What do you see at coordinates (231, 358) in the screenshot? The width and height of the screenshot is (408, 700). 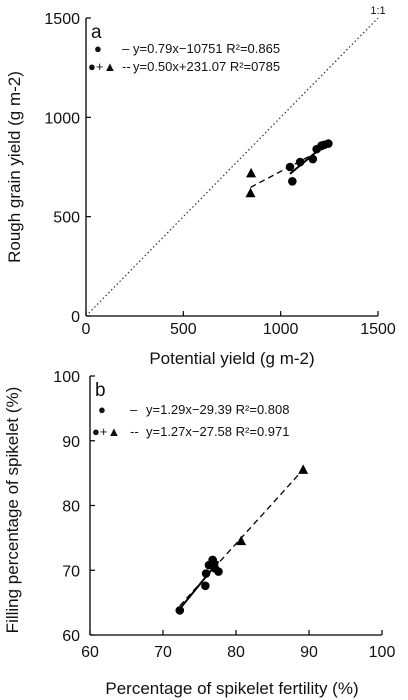 I see `panel-a-x-axis-title: Potential yield (g m-2)` at bounding box center [231, 358].